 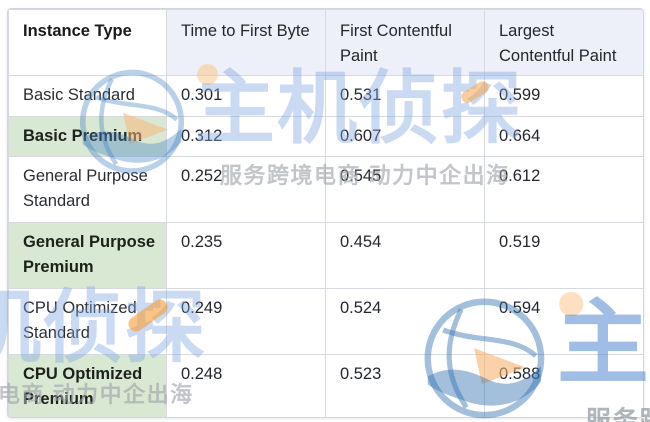 I want to click on cell-fcp: 0.524, so click(x=405, y=321).